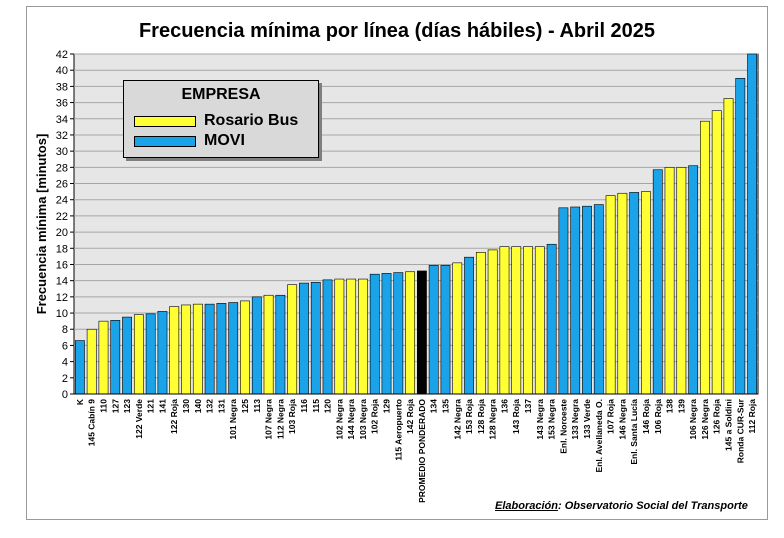 The height and width of the screenshot is (538, 784). I want to click on y-tick-label: 20, so click(62, 233).